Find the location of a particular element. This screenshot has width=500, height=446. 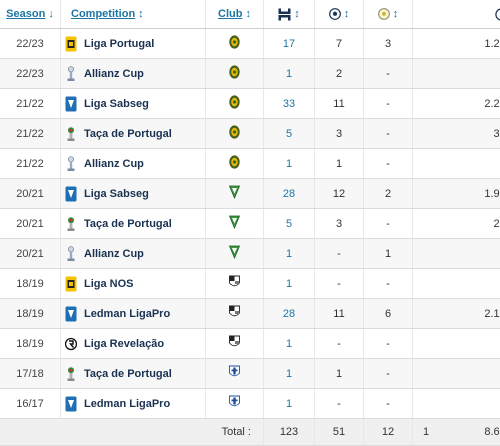

appearances-icon is located at coordinates (284, 14).